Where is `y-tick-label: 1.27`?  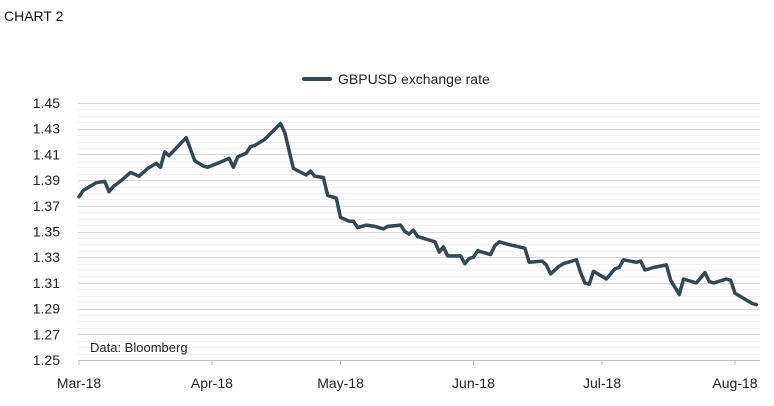 y-tick-label: 1.27 is located at coordinates (46, 334).